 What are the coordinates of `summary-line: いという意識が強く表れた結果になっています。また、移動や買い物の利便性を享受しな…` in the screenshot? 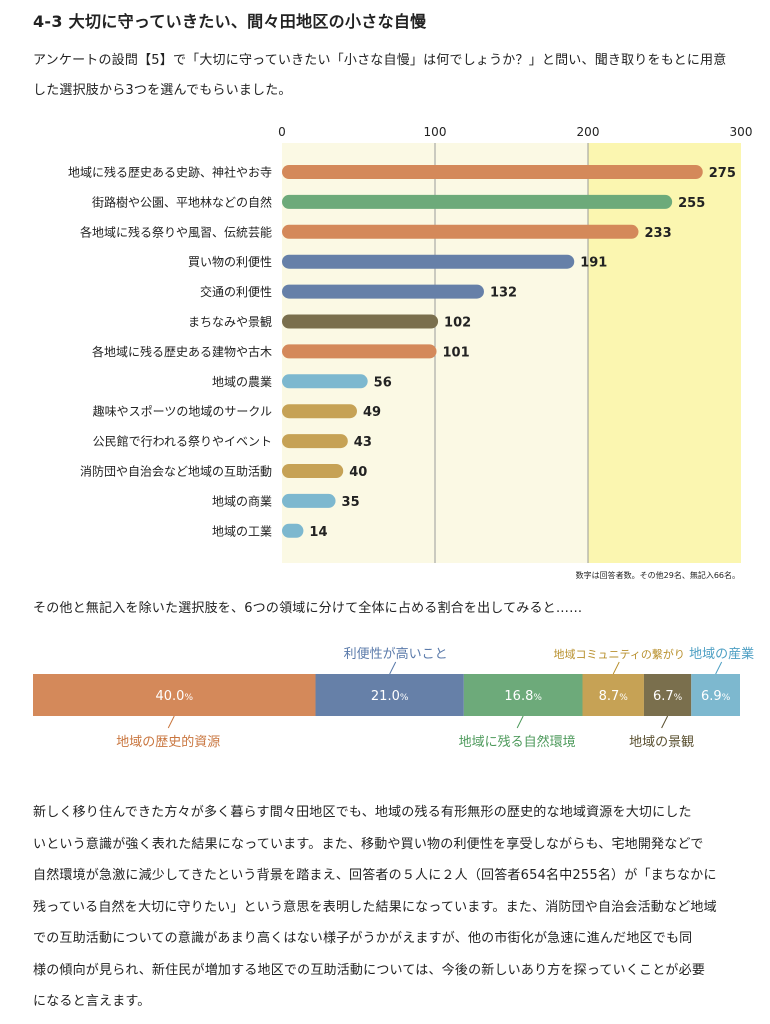 It's located at (368, 844).